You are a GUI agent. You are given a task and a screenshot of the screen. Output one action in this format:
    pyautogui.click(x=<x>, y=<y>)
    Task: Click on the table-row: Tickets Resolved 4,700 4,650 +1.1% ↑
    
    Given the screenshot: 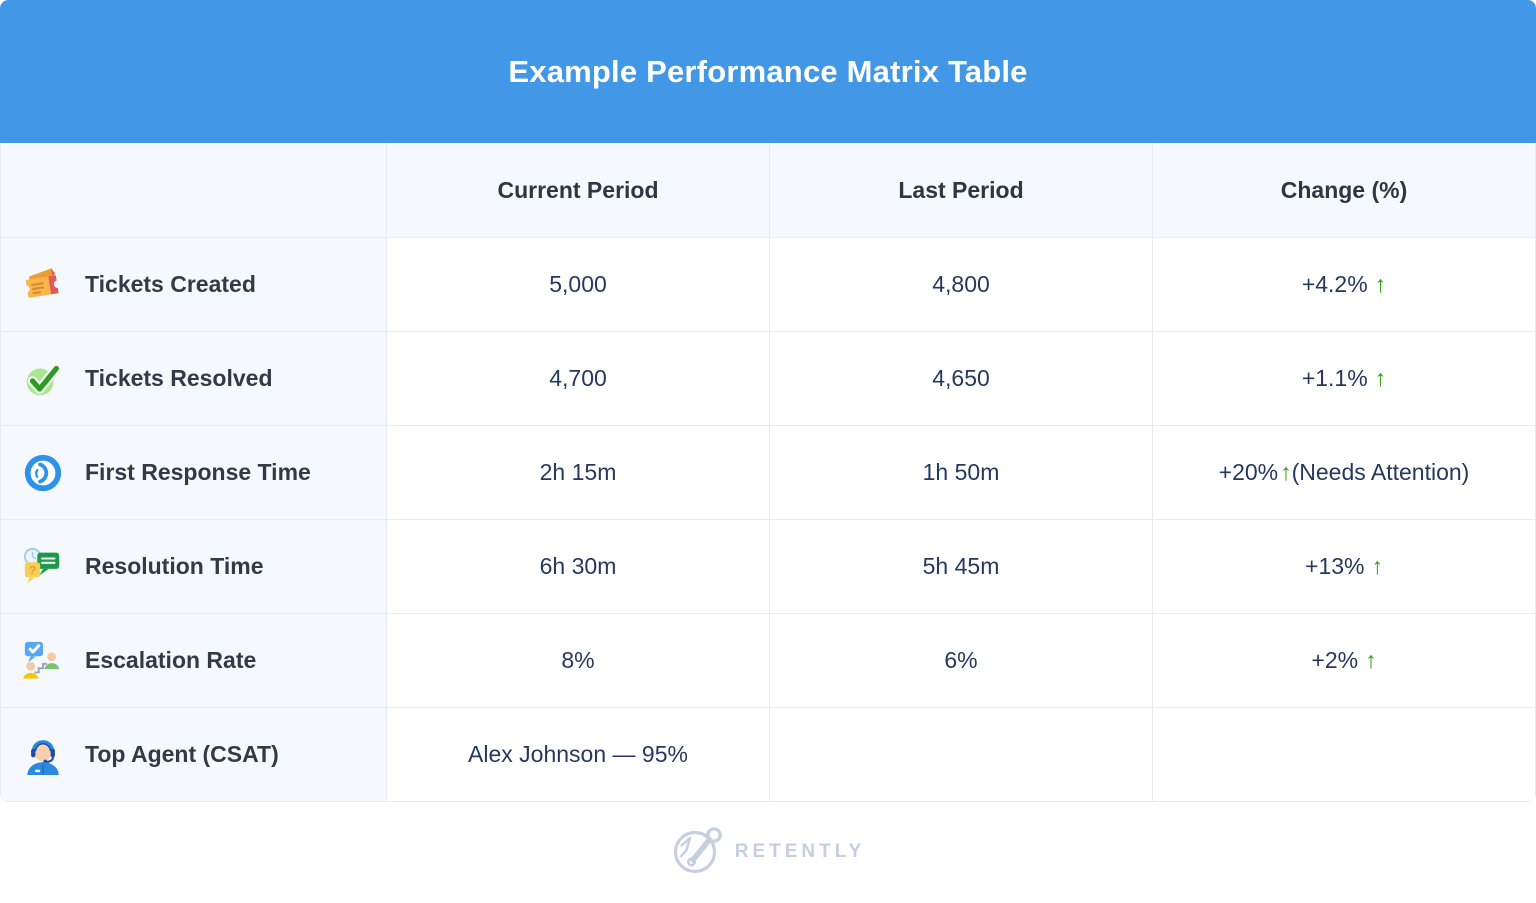 What is the action you would take?
    pyautogui.click(x=768, y=378)
    